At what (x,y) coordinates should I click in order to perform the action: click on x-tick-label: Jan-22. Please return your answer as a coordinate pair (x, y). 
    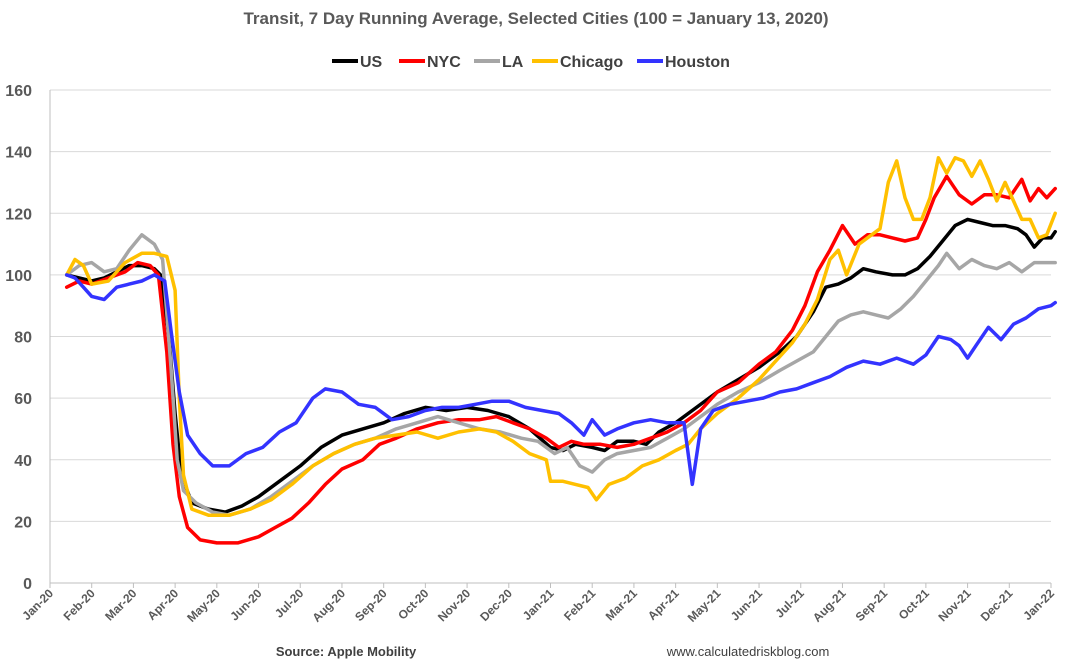
    Looking at the image, I should click on (1038, 604).